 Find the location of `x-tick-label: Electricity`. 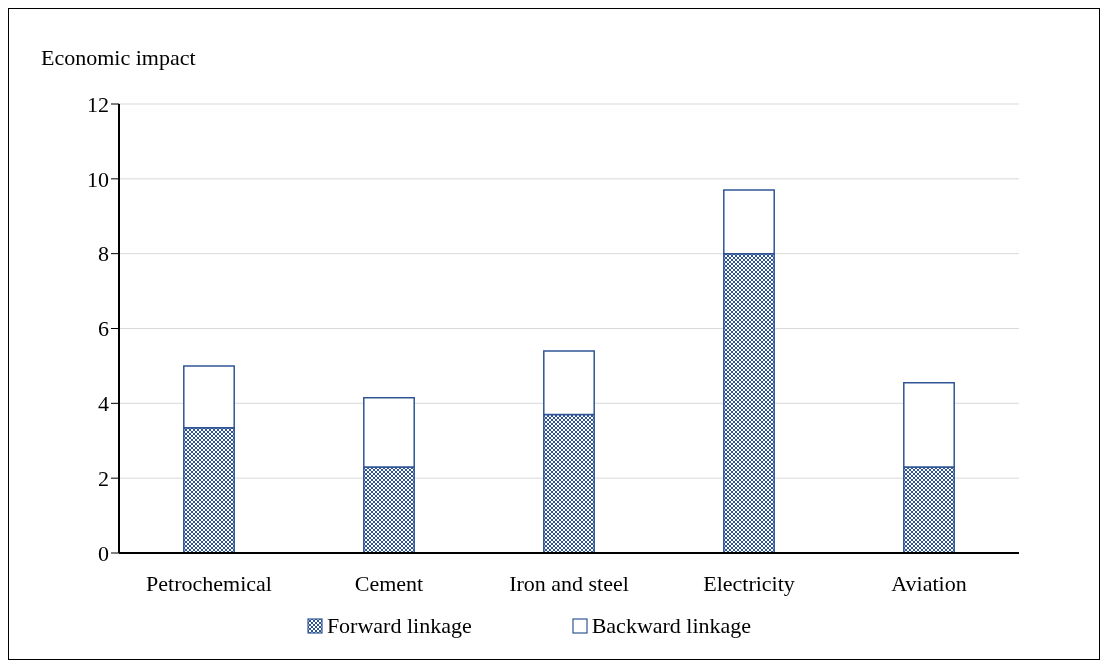

x-tick-label: Electricity is located at coordinates (749, 583).